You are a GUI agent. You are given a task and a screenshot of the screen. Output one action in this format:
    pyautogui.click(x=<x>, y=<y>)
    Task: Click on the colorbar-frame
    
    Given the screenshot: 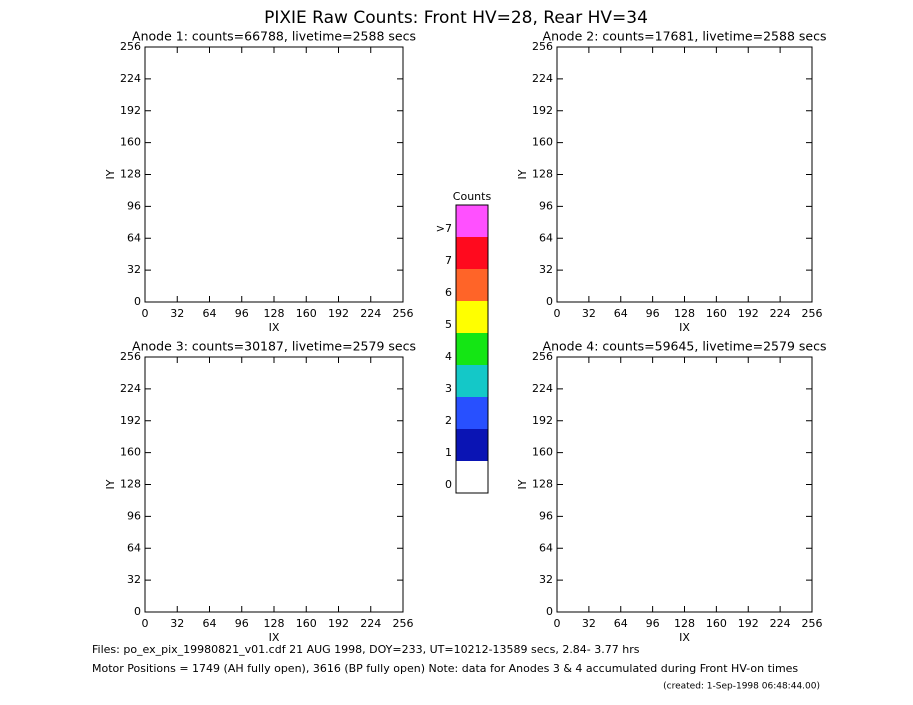 What is the action you would take?
    pyautogui.click(x=472, y=349)
    